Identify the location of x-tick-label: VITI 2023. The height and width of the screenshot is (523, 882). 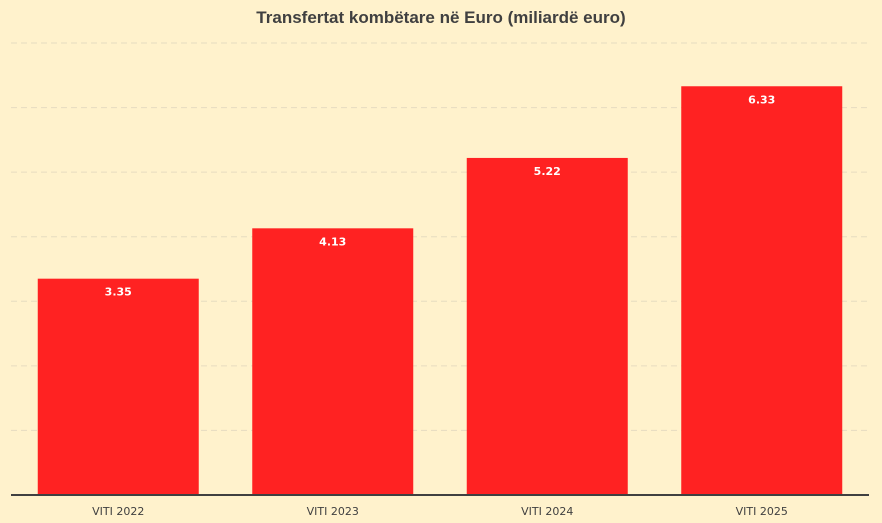
(333, 511).